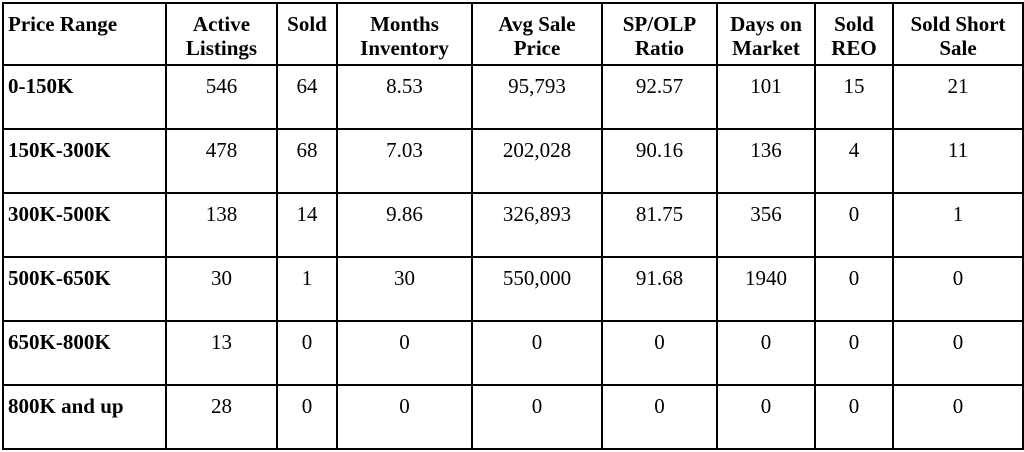  Describe the element at coordinates (537, 161) in the screenshot. I see `cell-avg-sale-price: 202,028` at that location.